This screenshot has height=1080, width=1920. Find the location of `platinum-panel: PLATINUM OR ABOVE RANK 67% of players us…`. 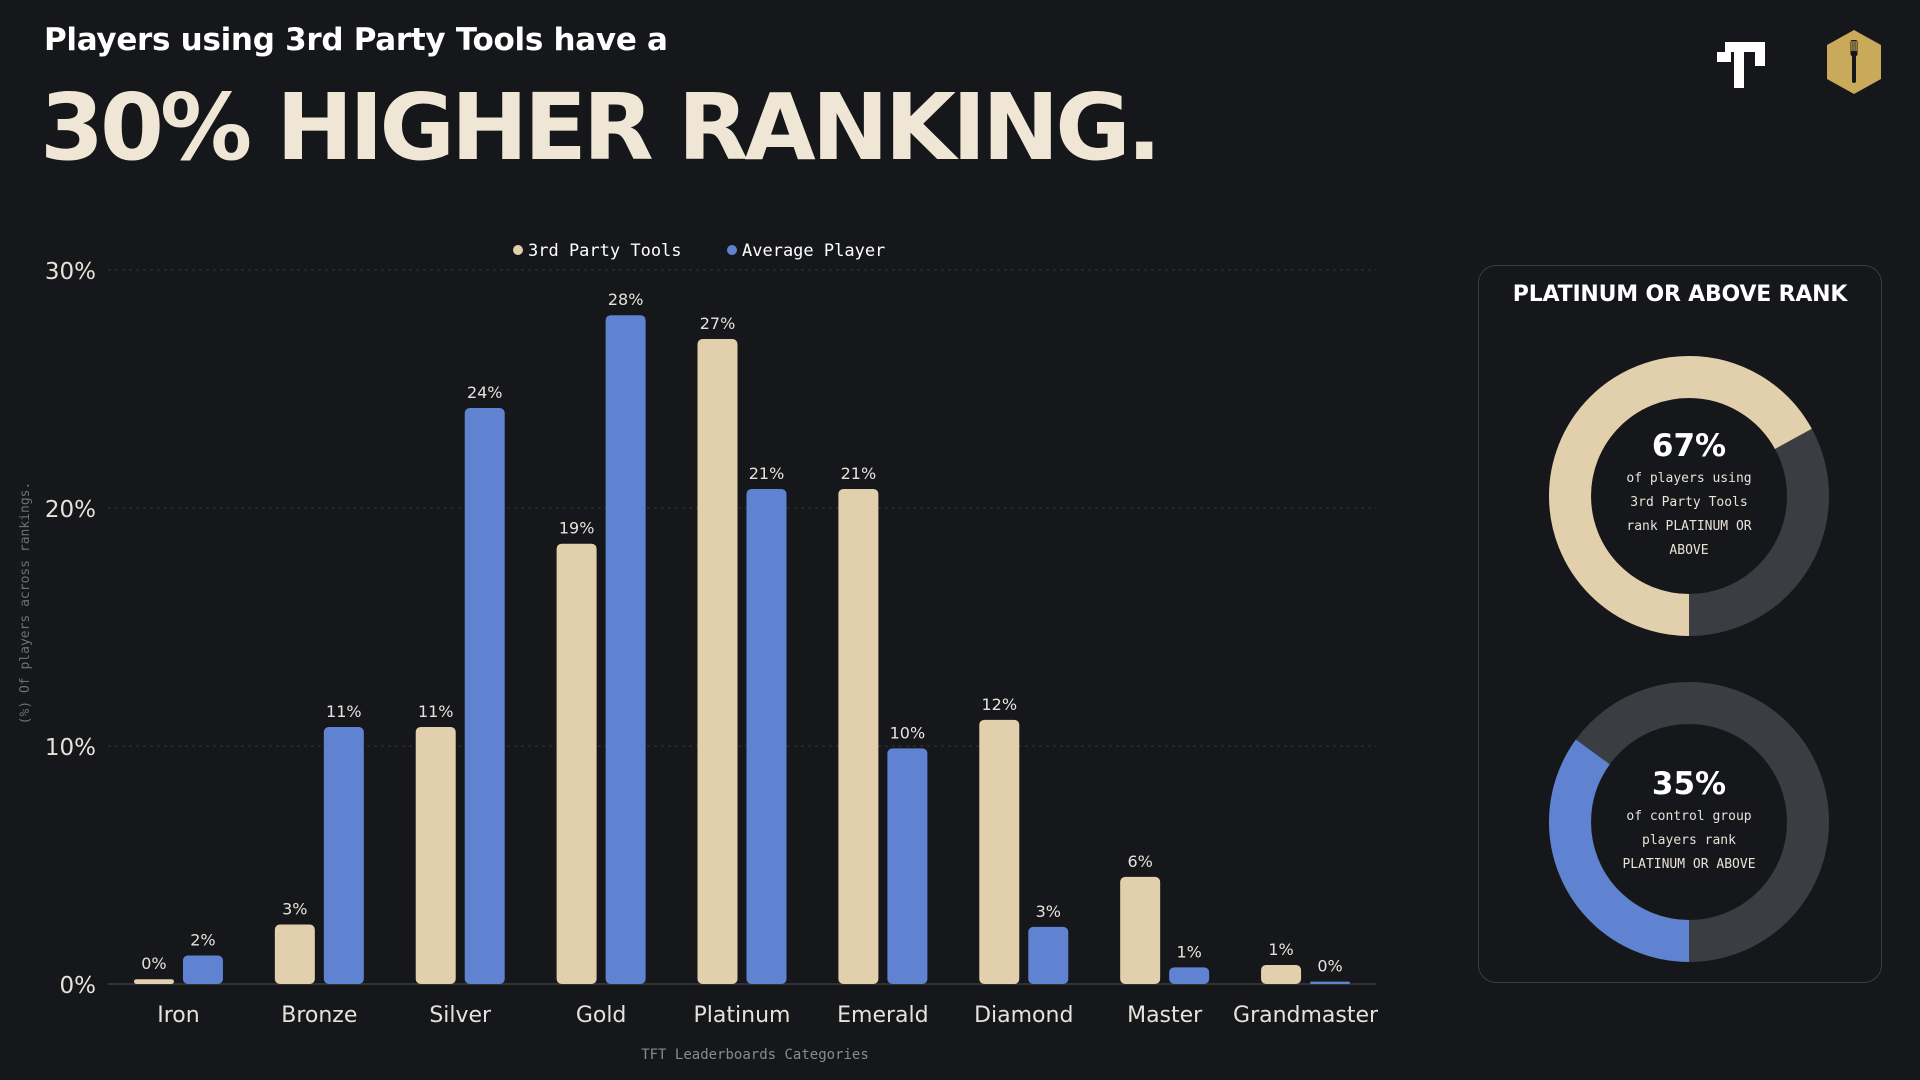

platinum-panel: PLATINUM OR ABOVE RANK 67% of players us… is located at coordinates (1680, 624).